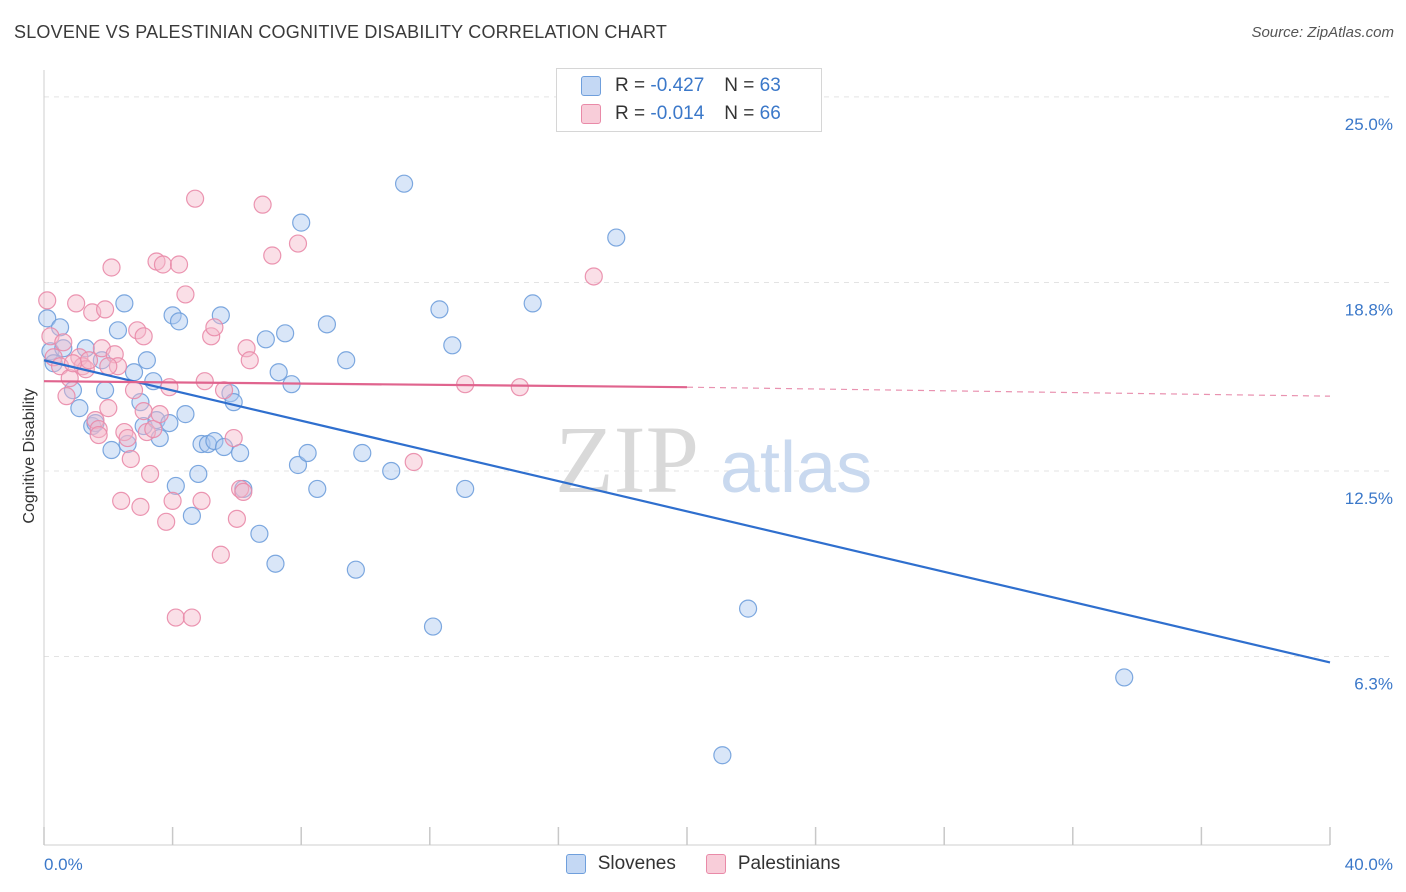 The width and height of the screenshot is (1406, 892). What do you see at coordinates (1008, 391) in the screenshot?
I see `palestinians-trend-extension` at bounding box center [1008, 391].